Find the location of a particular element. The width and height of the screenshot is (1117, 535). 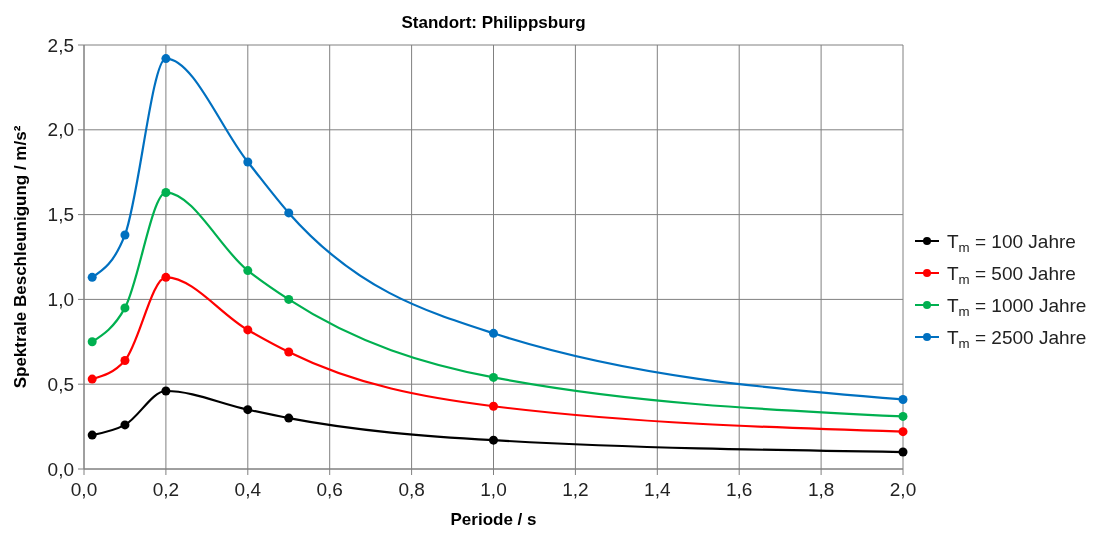

y-axis-title: Spektrale Beschleunigung / m/s² is located at coordinates (20, 257).